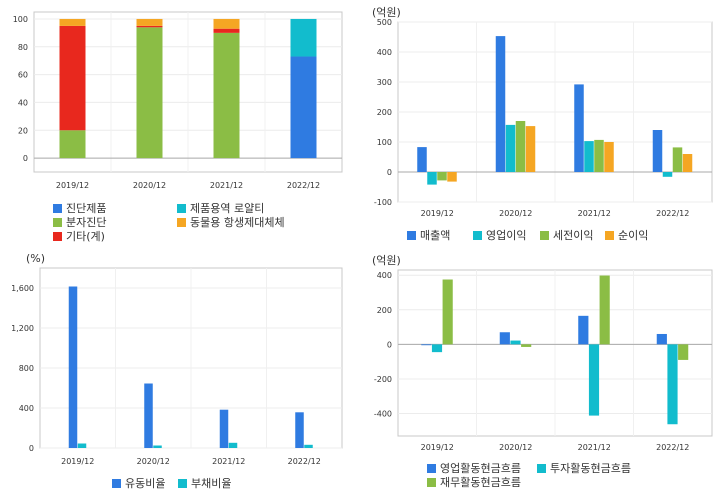 This screenshot has height=496, width=720. I want to click on unit-label: (%), so click(36, 258).